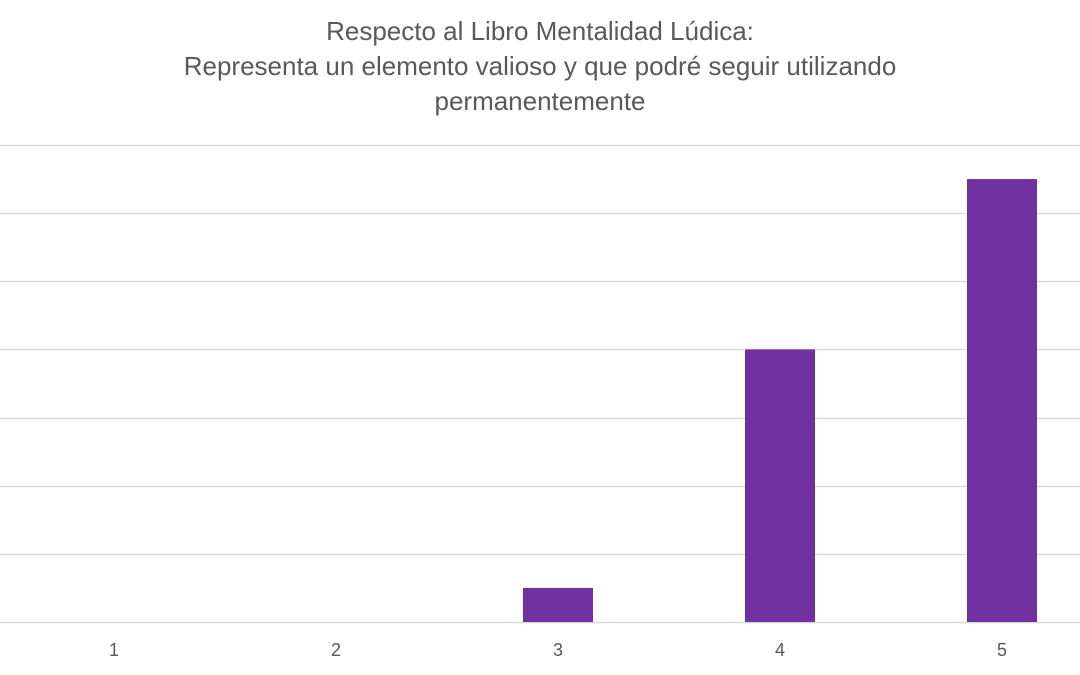  Describe the element at coordinates (114, 650) in the screenshot. I see `x-tick-label-1: 1` at that location.